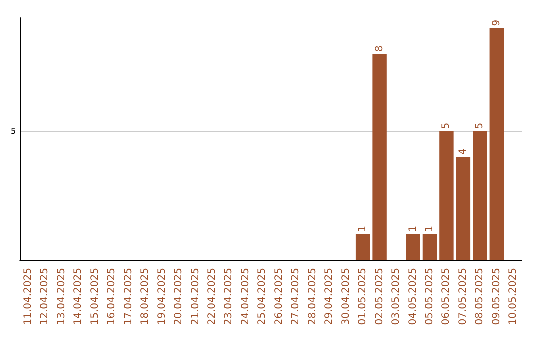  Describe the element at coordinates (496, 23) in the screenshot. I see `data-label: 9` at that location.